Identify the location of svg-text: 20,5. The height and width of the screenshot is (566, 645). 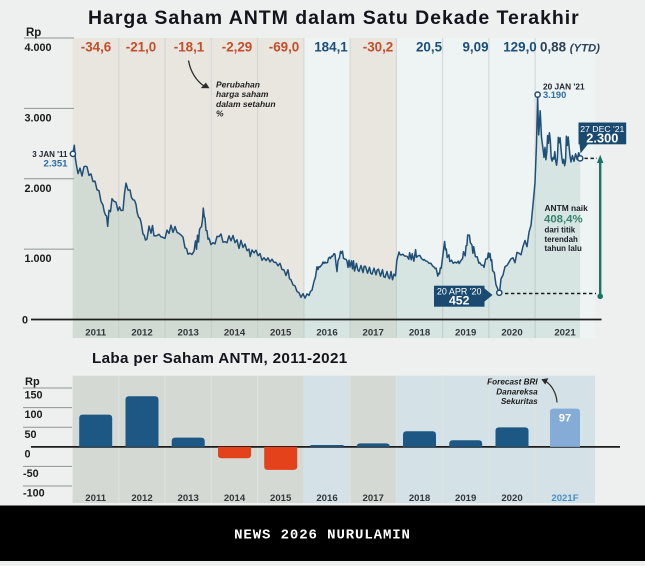
(429, 47).